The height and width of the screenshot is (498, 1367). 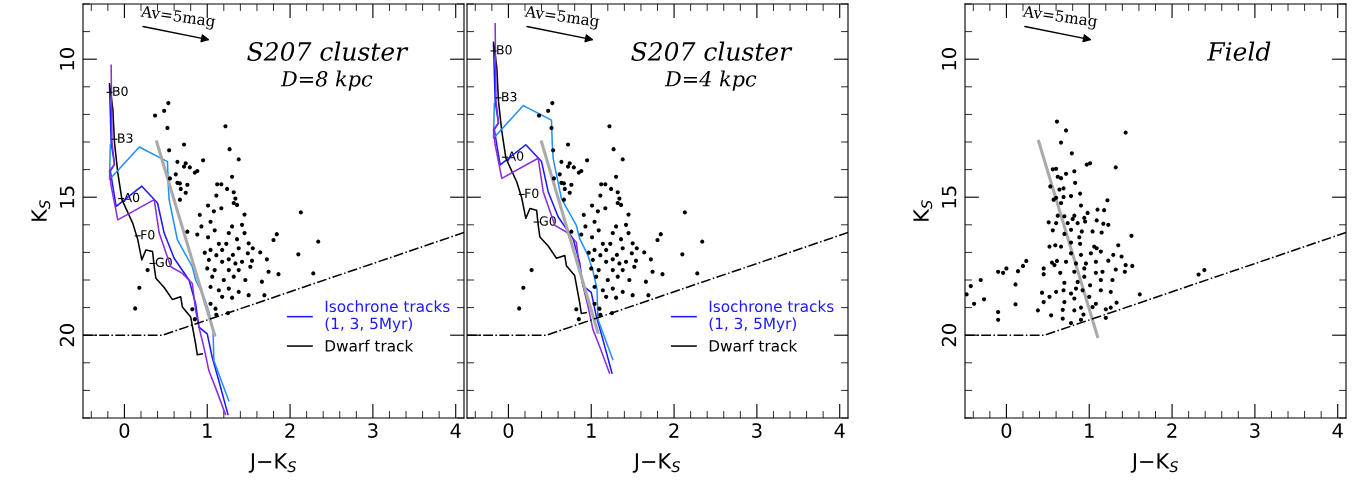 What do you see at coordinates (169, 272) in the screenshot?
I see `line-series` at bounding box center [169, 272].